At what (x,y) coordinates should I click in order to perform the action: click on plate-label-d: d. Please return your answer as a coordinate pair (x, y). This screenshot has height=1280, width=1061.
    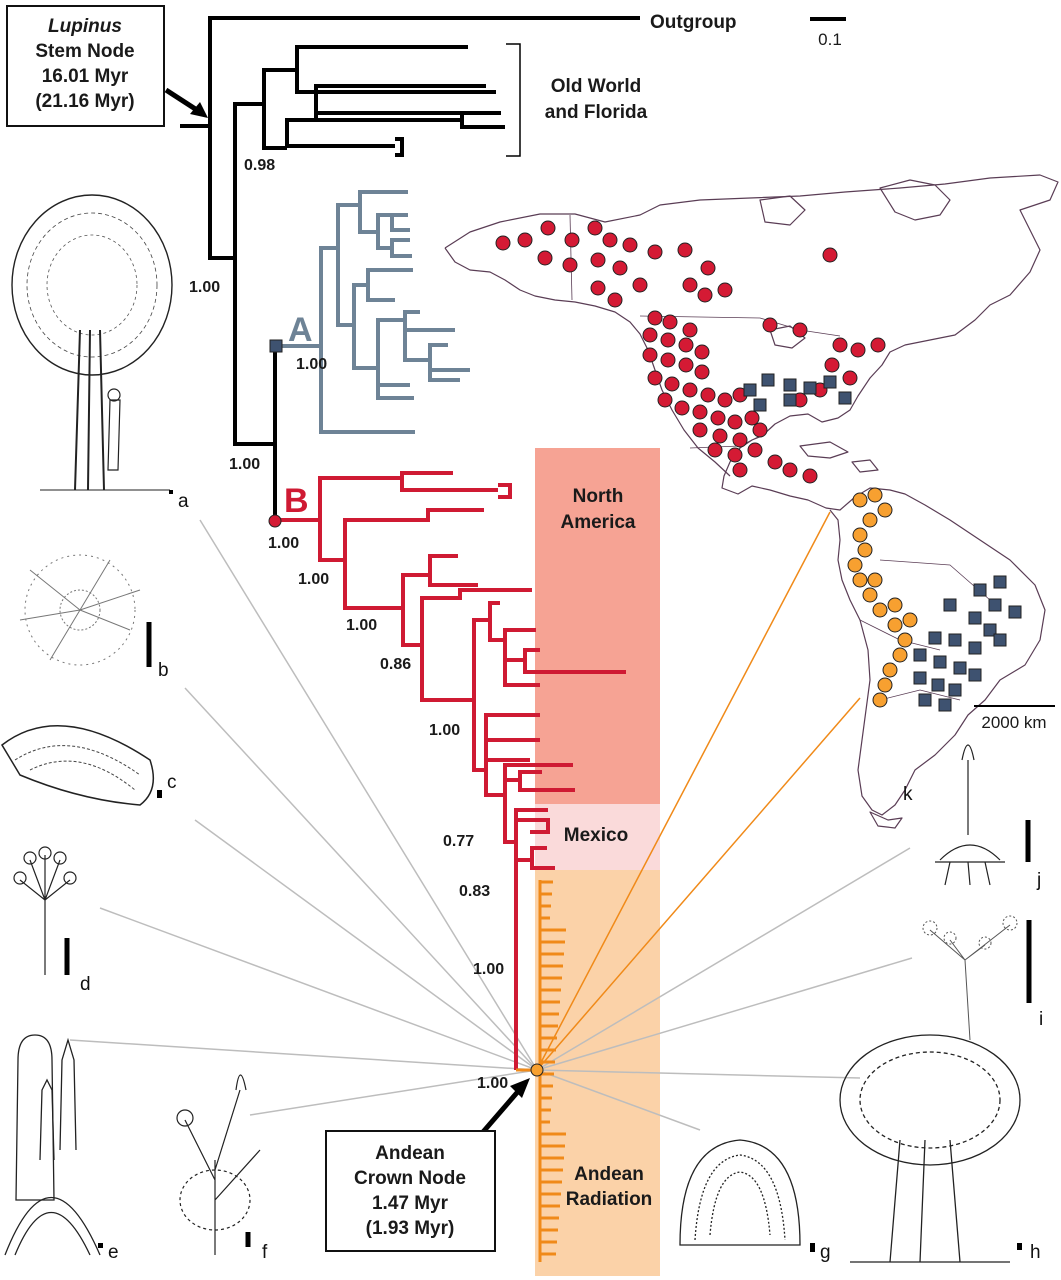
    Looking at the image, I should click on (85, 984).